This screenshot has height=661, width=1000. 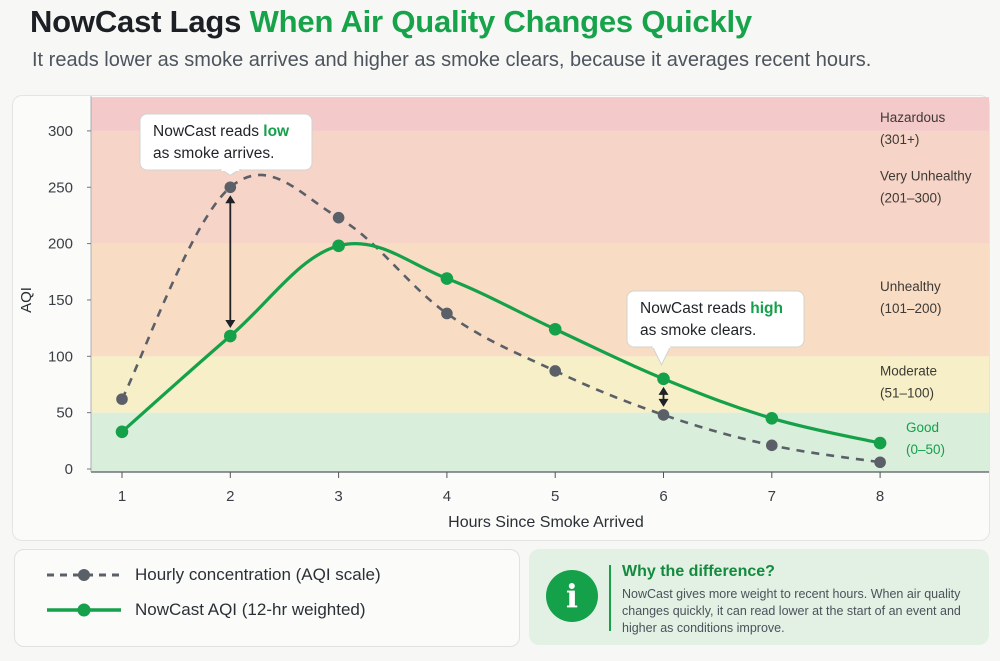 I want to click on difference-arrow-hour-6-head-down, so click(x=663, y=402).